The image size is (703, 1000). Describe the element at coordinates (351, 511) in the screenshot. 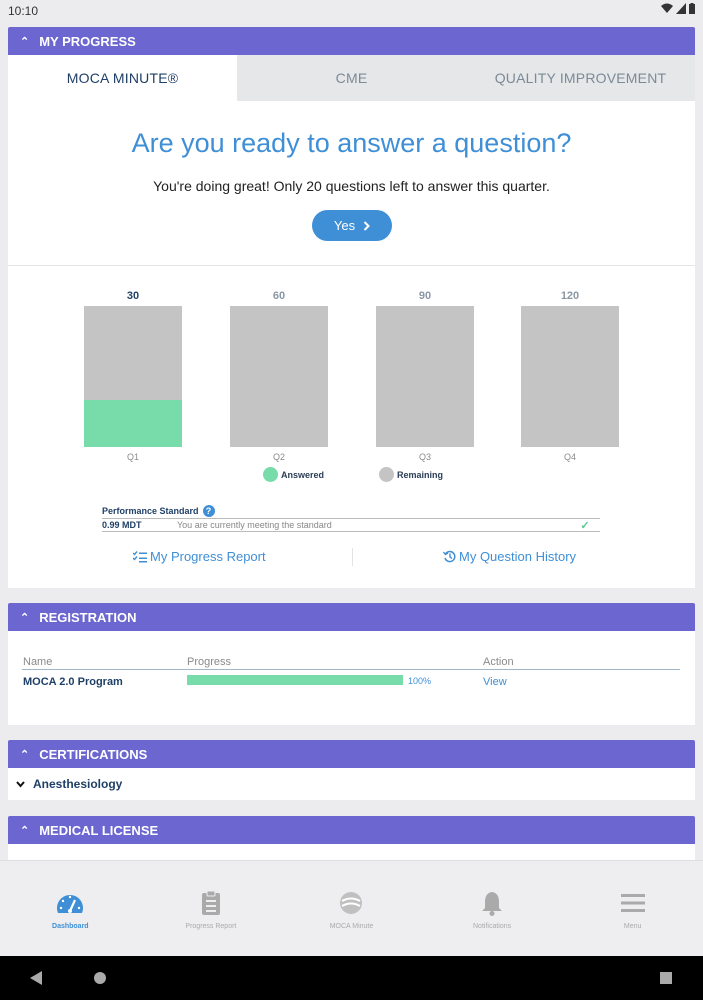

I see `performance-title-row: Performance Standard ?` at that location.